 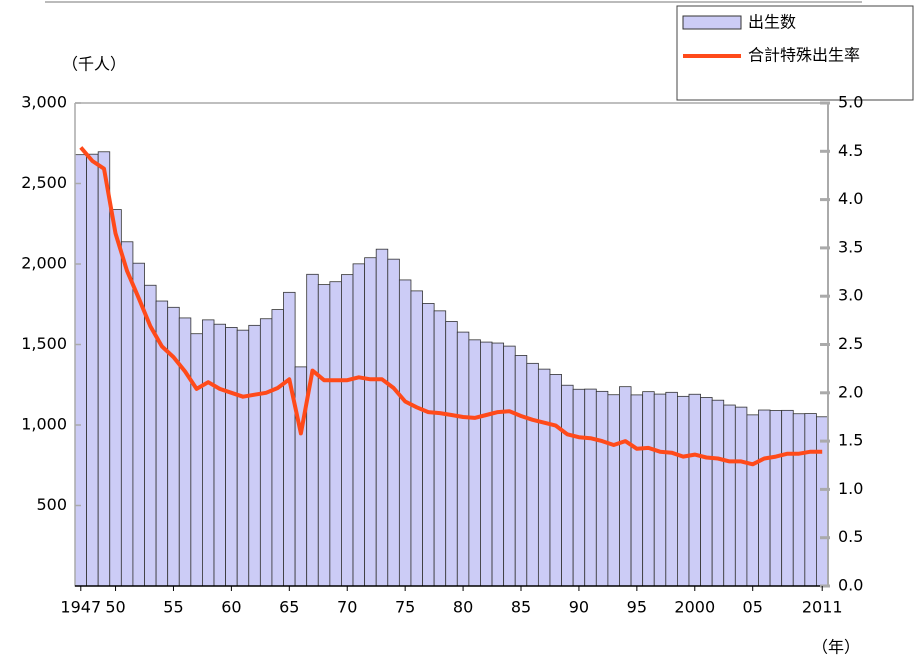 I want to click on x-tick-label: 75, so click(x=405, y=607).